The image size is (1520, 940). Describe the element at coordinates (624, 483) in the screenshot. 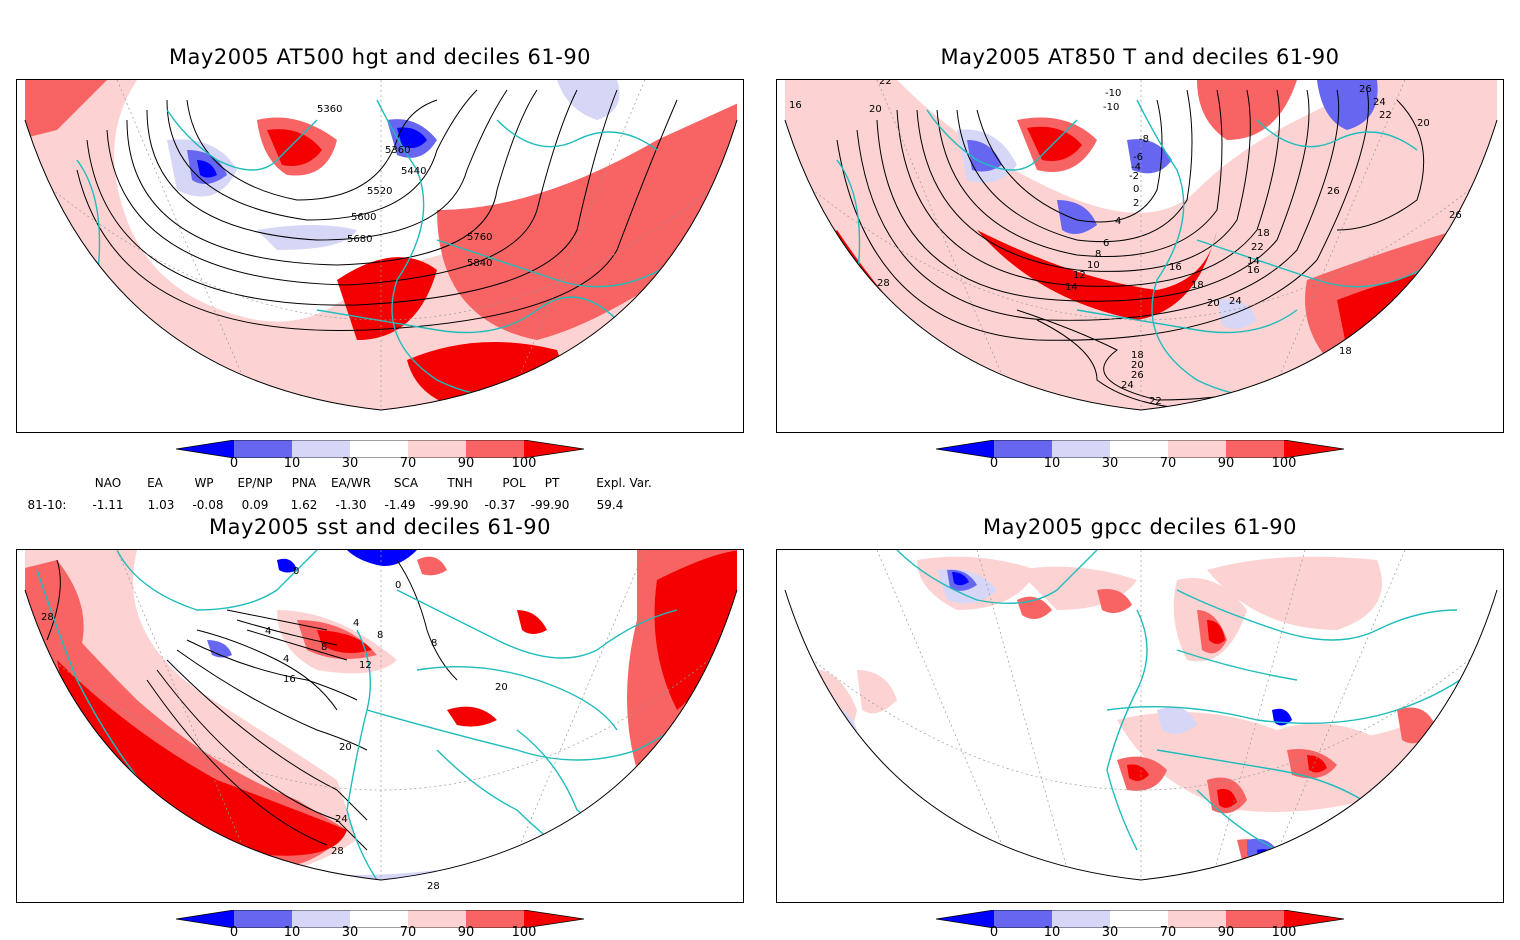

I see `index-header: Expl. Var.` at that location.